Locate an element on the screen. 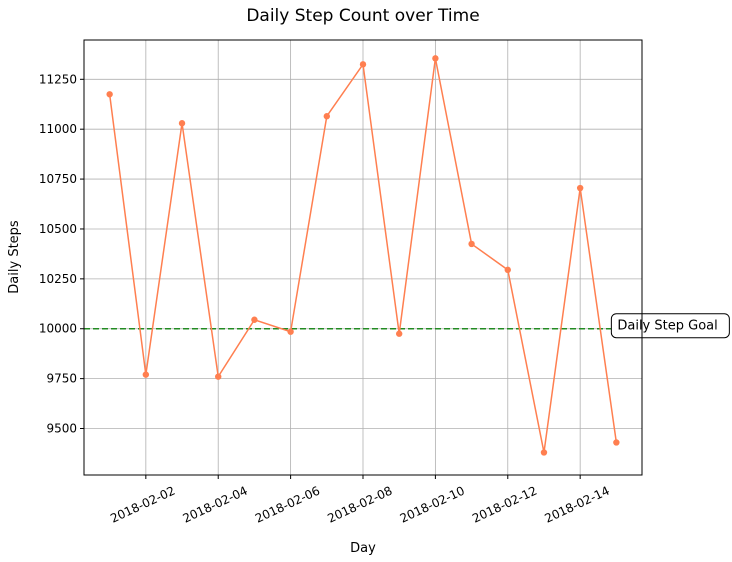 The height and width of the screenshot is (562, 732). y-tick-label: 10000 is located at coordinates (58, 329).